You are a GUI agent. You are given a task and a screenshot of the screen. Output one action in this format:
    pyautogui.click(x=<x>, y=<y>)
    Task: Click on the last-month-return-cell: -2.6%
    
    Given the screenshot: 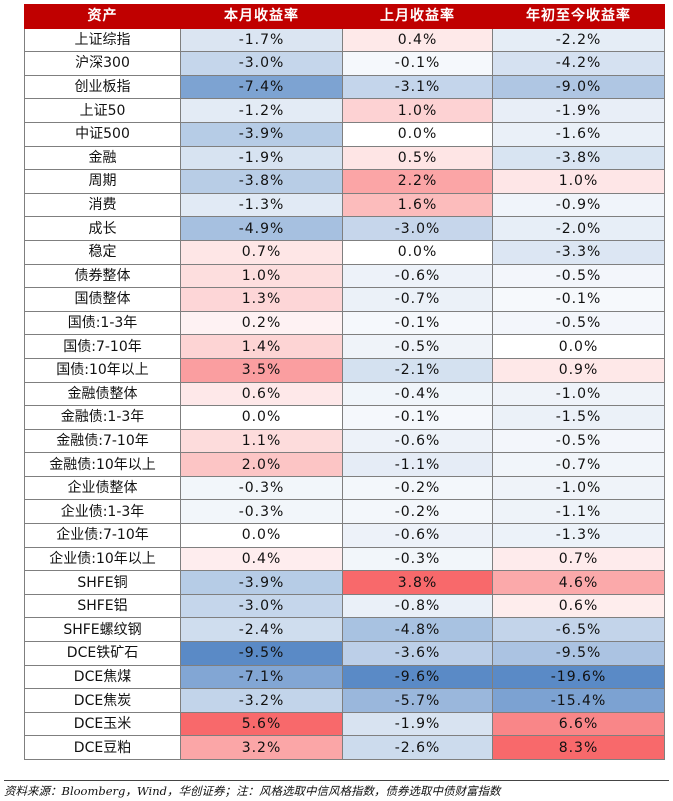 What is the action you would take?
    pyautogui.click(x=417, y=747)
    